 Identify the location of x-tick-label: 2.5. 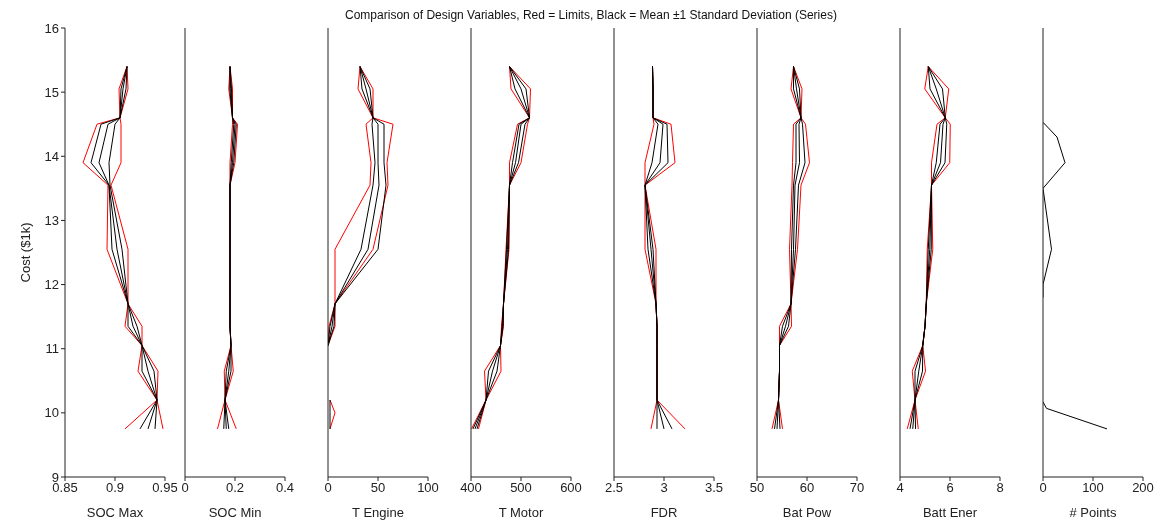
(614, 488).